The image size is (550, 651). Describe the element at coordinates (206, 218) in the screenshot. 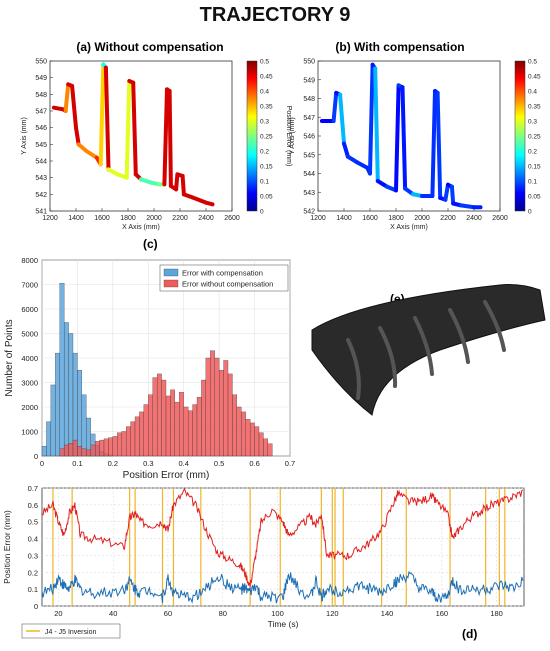

I see `x-tick-label: 2400` at that location.